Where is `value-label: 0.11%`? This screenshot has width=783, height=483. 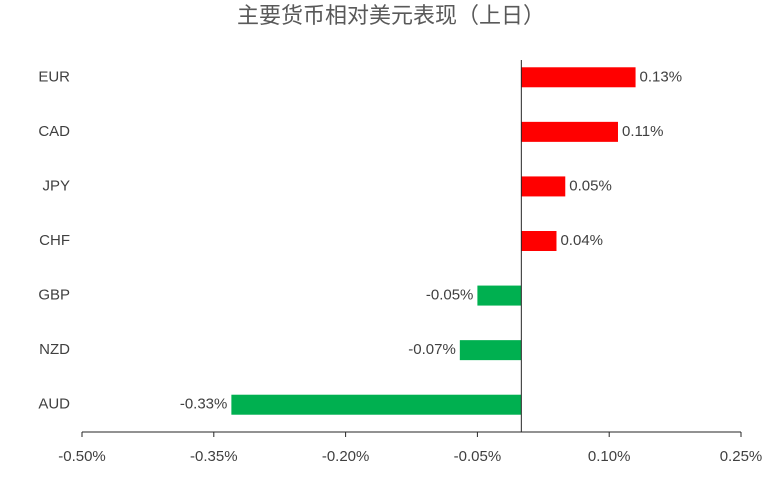
value-label: 0.11% is located at coordinates (642, 131).